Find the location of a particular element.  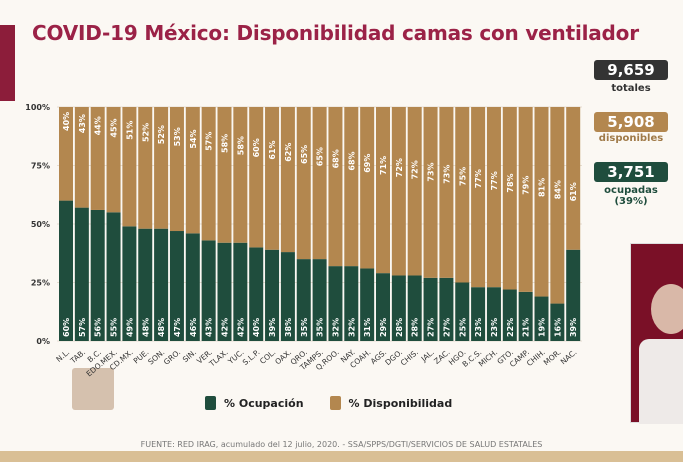

stat-total: 9,659 totales is located at coordinates (631, 77).